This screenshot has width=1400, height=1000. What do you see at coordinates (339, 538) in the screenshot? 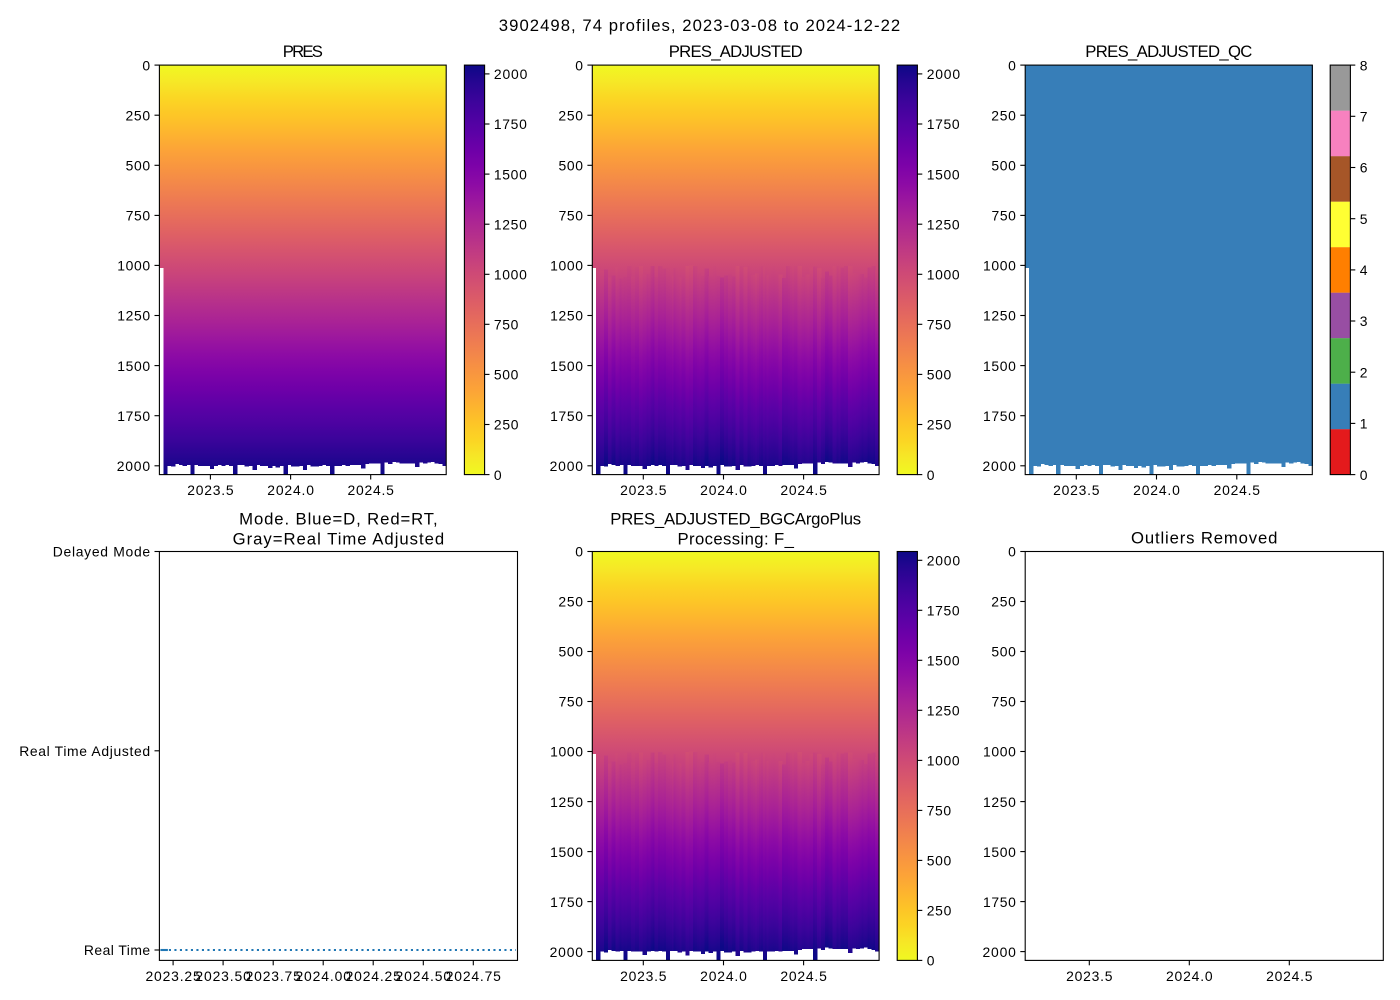
I see `svg-text: Gray=Real Time Adjusted` at bounding box center [339, 538].